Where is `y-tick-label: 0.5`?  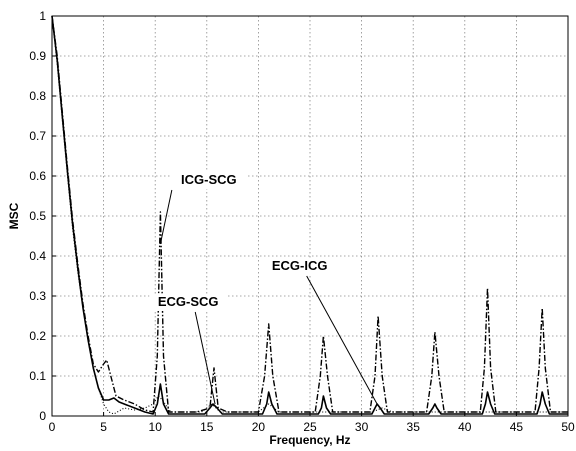 y-tick-label: 0.5 is located at coordinates (37, 216).